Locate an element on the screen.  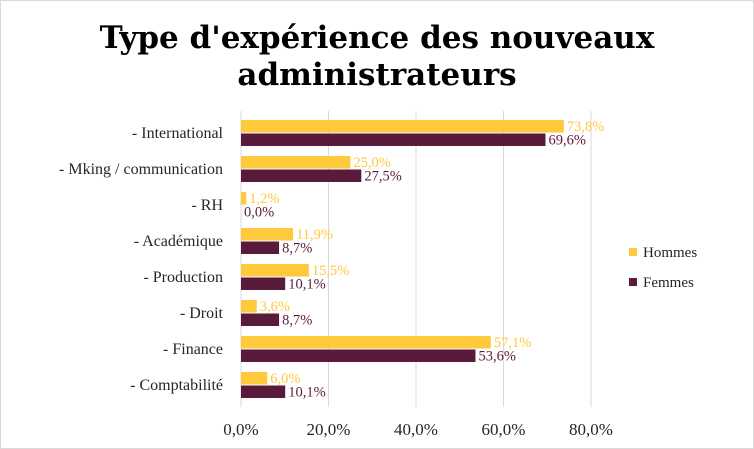
legend-swatch-femmes is located at coordinates (633, 282).